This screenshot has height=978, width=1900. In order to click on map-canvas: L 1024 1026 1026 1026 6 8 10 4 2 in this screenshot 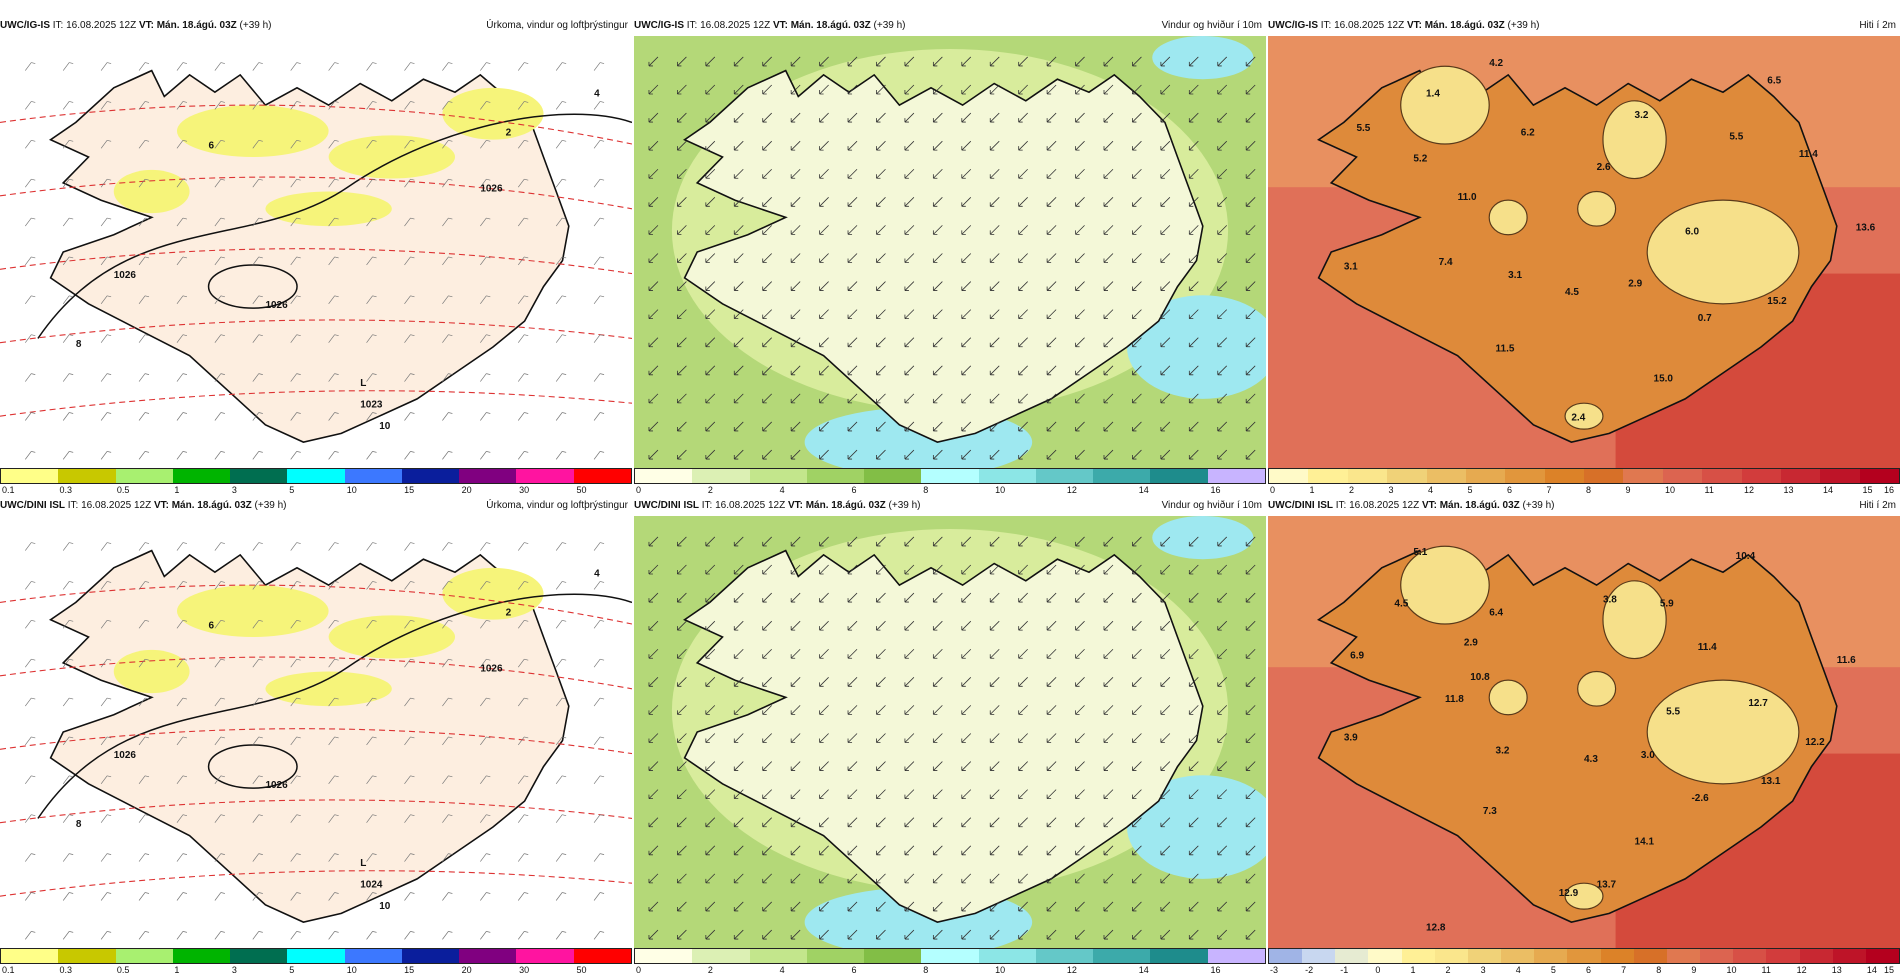, I will do `click(316, 732)`.